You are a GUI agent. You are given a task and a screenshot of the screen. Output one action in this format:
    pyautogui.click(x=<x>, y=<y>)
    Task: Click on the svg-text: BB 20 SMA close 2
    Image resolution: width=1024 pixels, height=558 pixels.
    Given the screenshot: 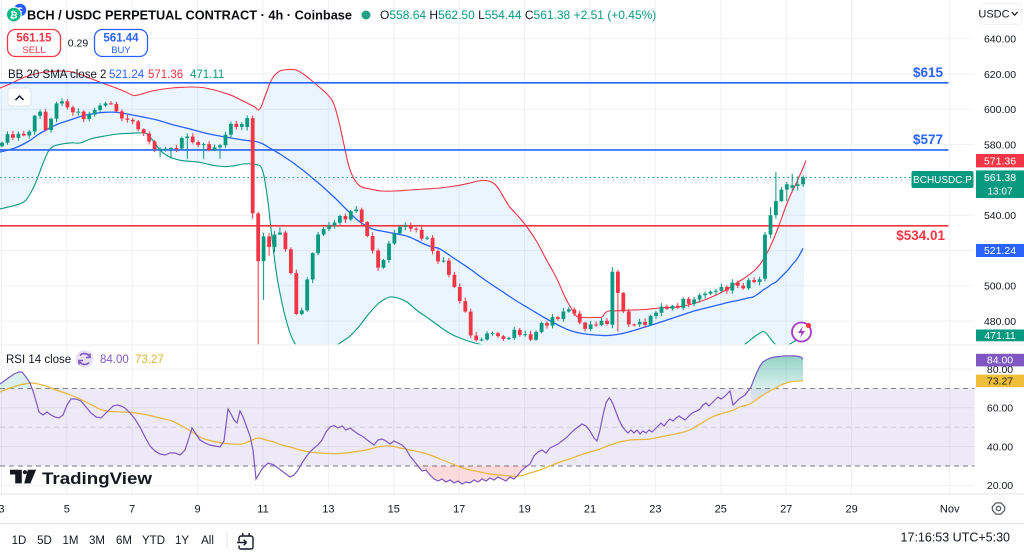 What is the action you would take?
    pyautogui.click(x=57, y=75)
    